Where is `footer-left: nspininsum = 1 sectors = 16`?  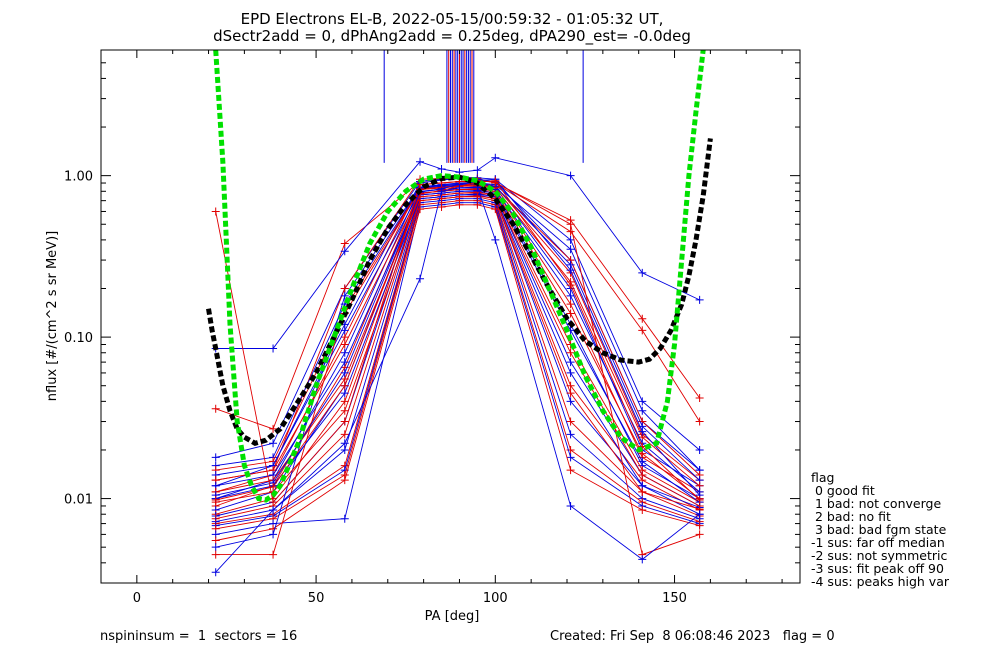
footer-left: nspininsum = 1 sectors = 16 is located at coordinates (198, 636).